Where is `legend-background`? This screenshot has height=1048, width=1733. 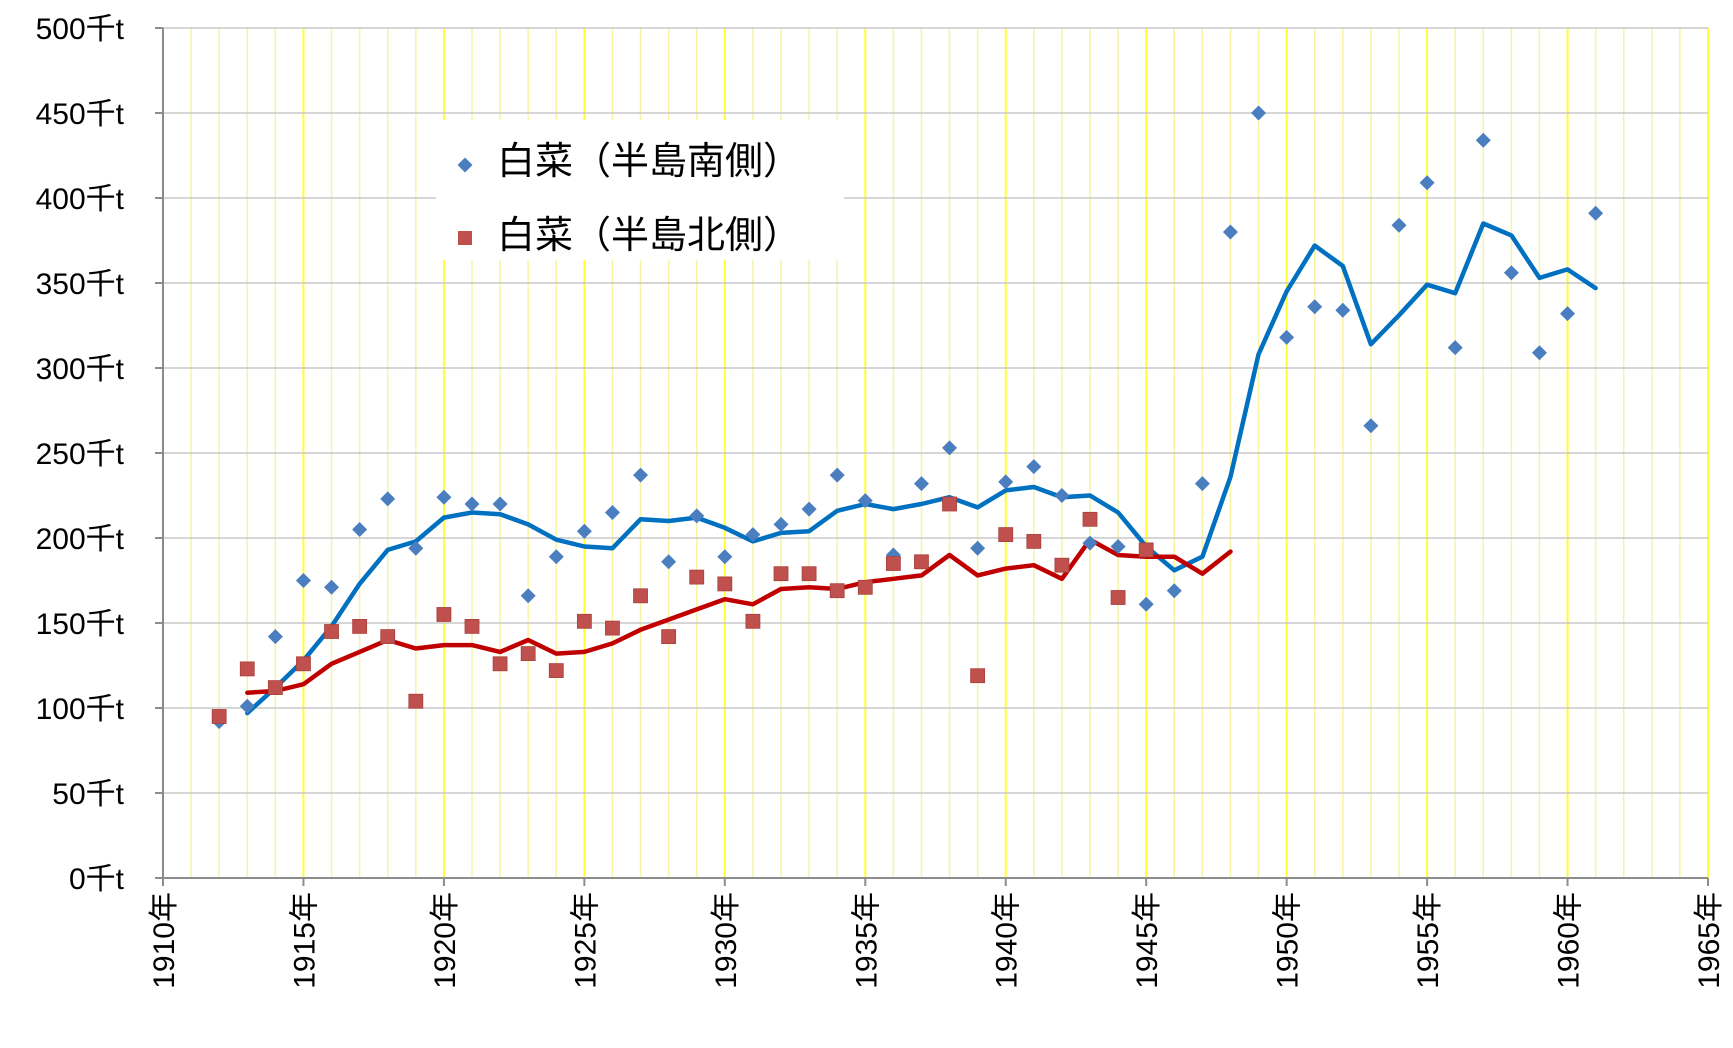
legend-background is located at coordinates (640, 190).